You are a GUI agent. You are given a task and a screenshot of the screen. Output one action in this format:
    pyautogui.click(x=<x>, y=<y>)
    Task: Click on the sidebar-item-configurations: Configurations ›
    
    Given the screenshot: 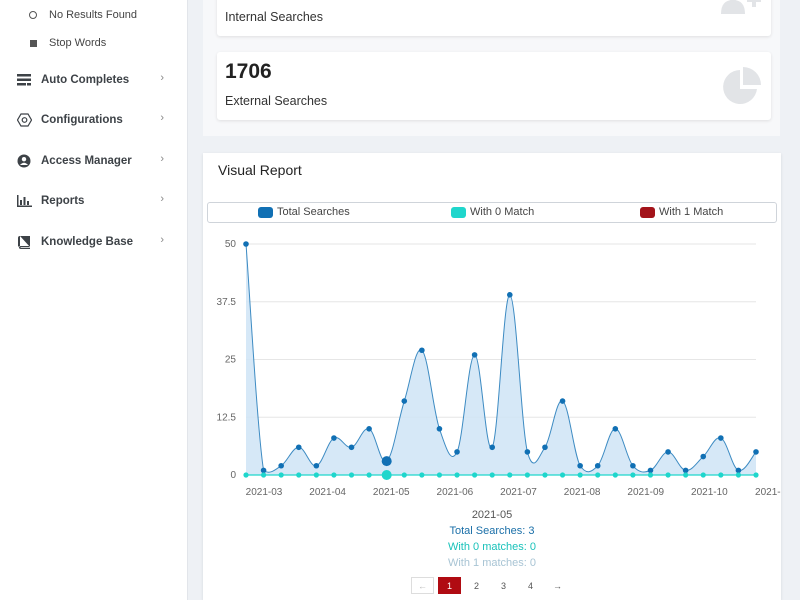 What is the action you would take?
    pyautogui.click(x=92, y=120)
    